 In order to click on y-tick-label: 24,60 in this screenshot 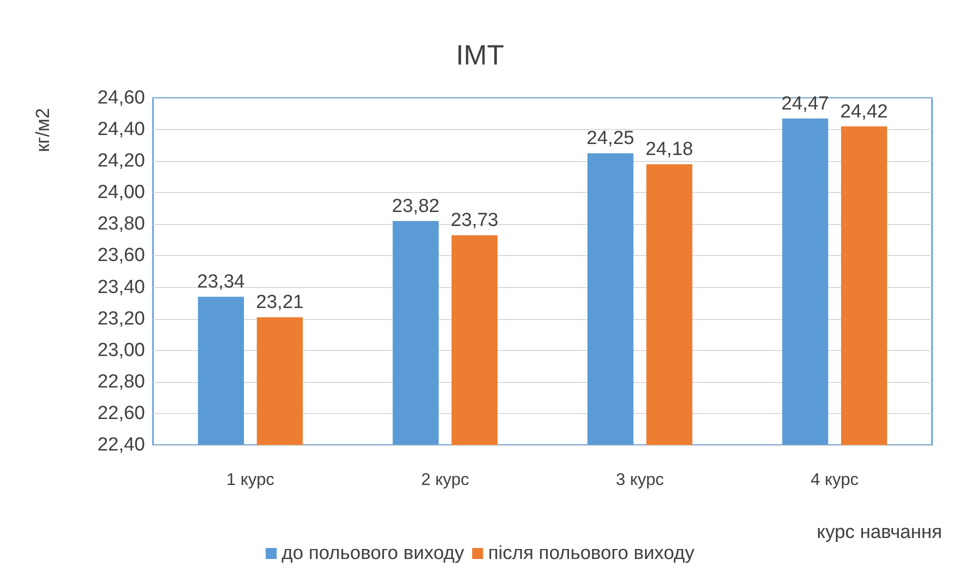, I will do `click(121, 98)`.